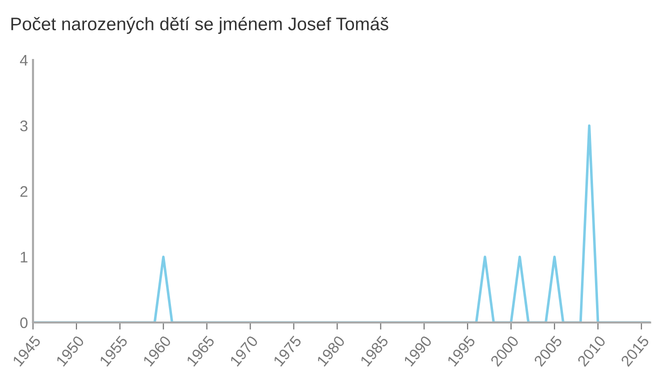  I want to click on y-tick-label: 1, so click(24, 257).